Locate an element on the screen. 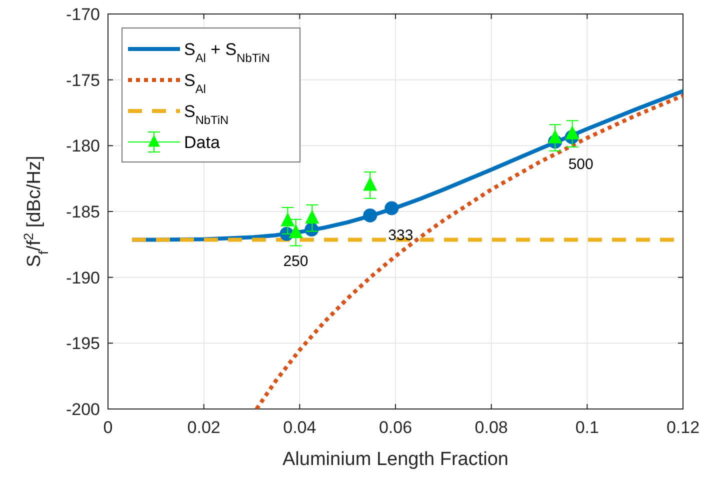  x-tick-label: 0.08 is located at coordinates (491, 427).